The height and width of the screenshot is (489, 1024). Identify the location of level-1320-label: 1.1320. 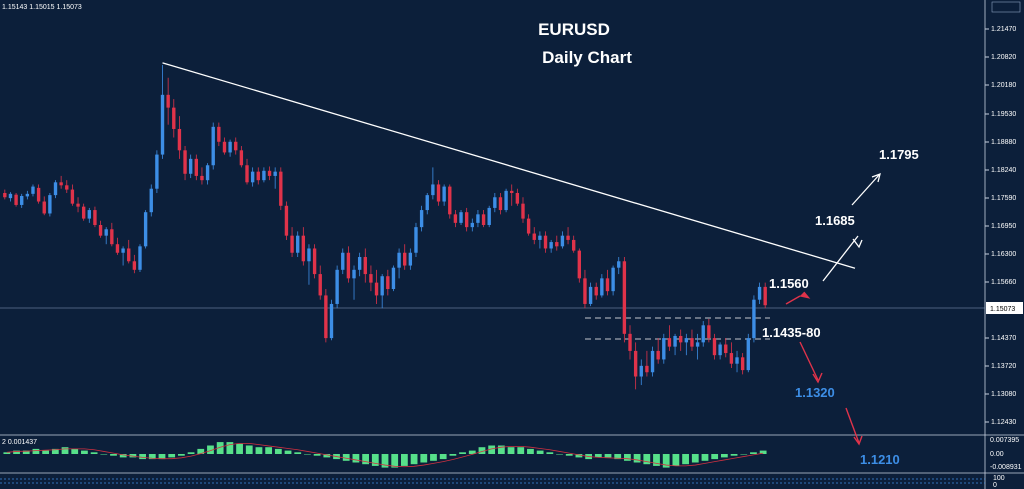
(815, 392).